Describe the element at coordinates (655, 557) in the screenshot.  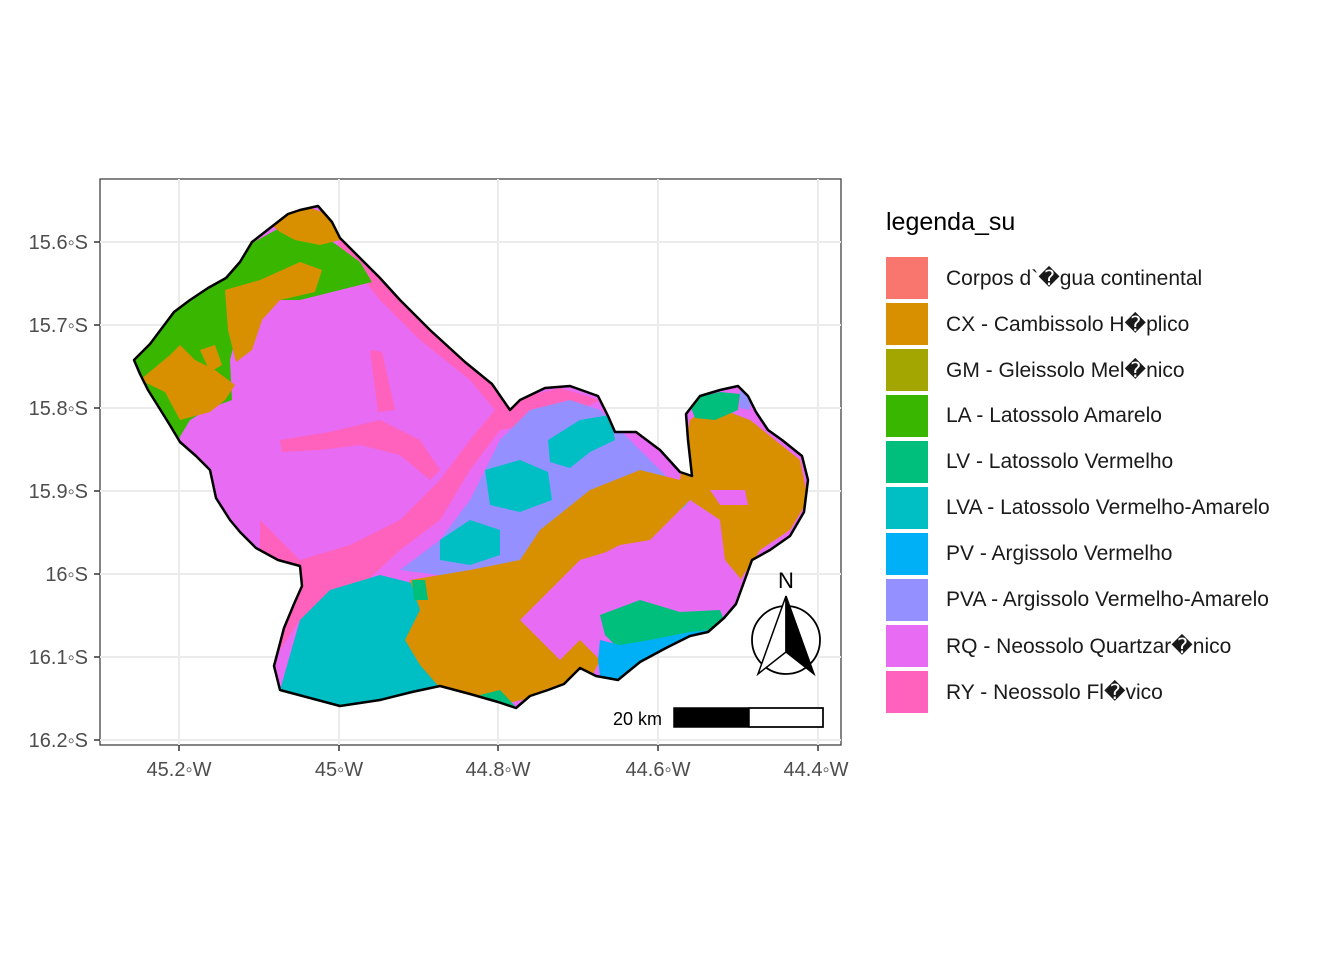
I see `soil-rq-east` at that location.